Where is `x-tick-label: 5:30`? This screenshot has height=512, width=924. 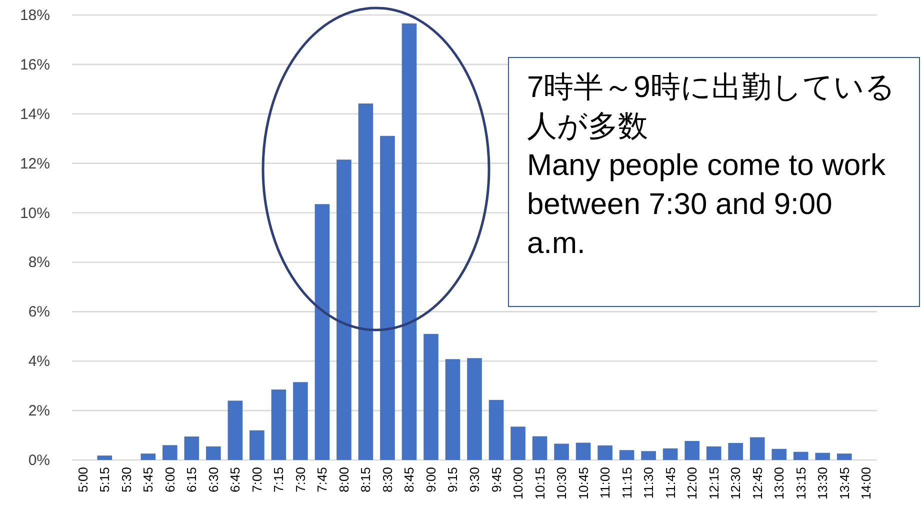 x-tick-label: 5:30 is located at coordinates (126, 479).